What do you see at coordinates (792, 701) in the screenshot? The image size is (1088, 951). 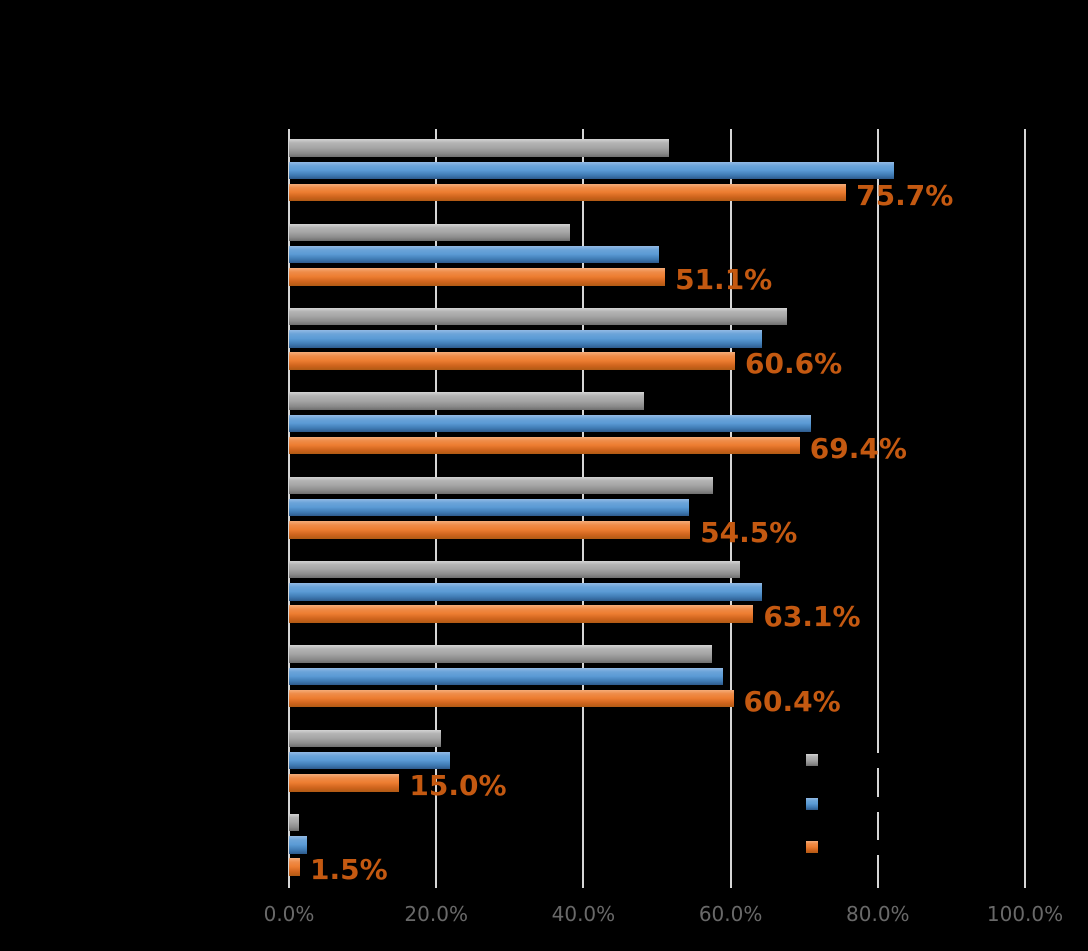 I see `bar-data-label: 60.4%` at bounding box center [792, 701].